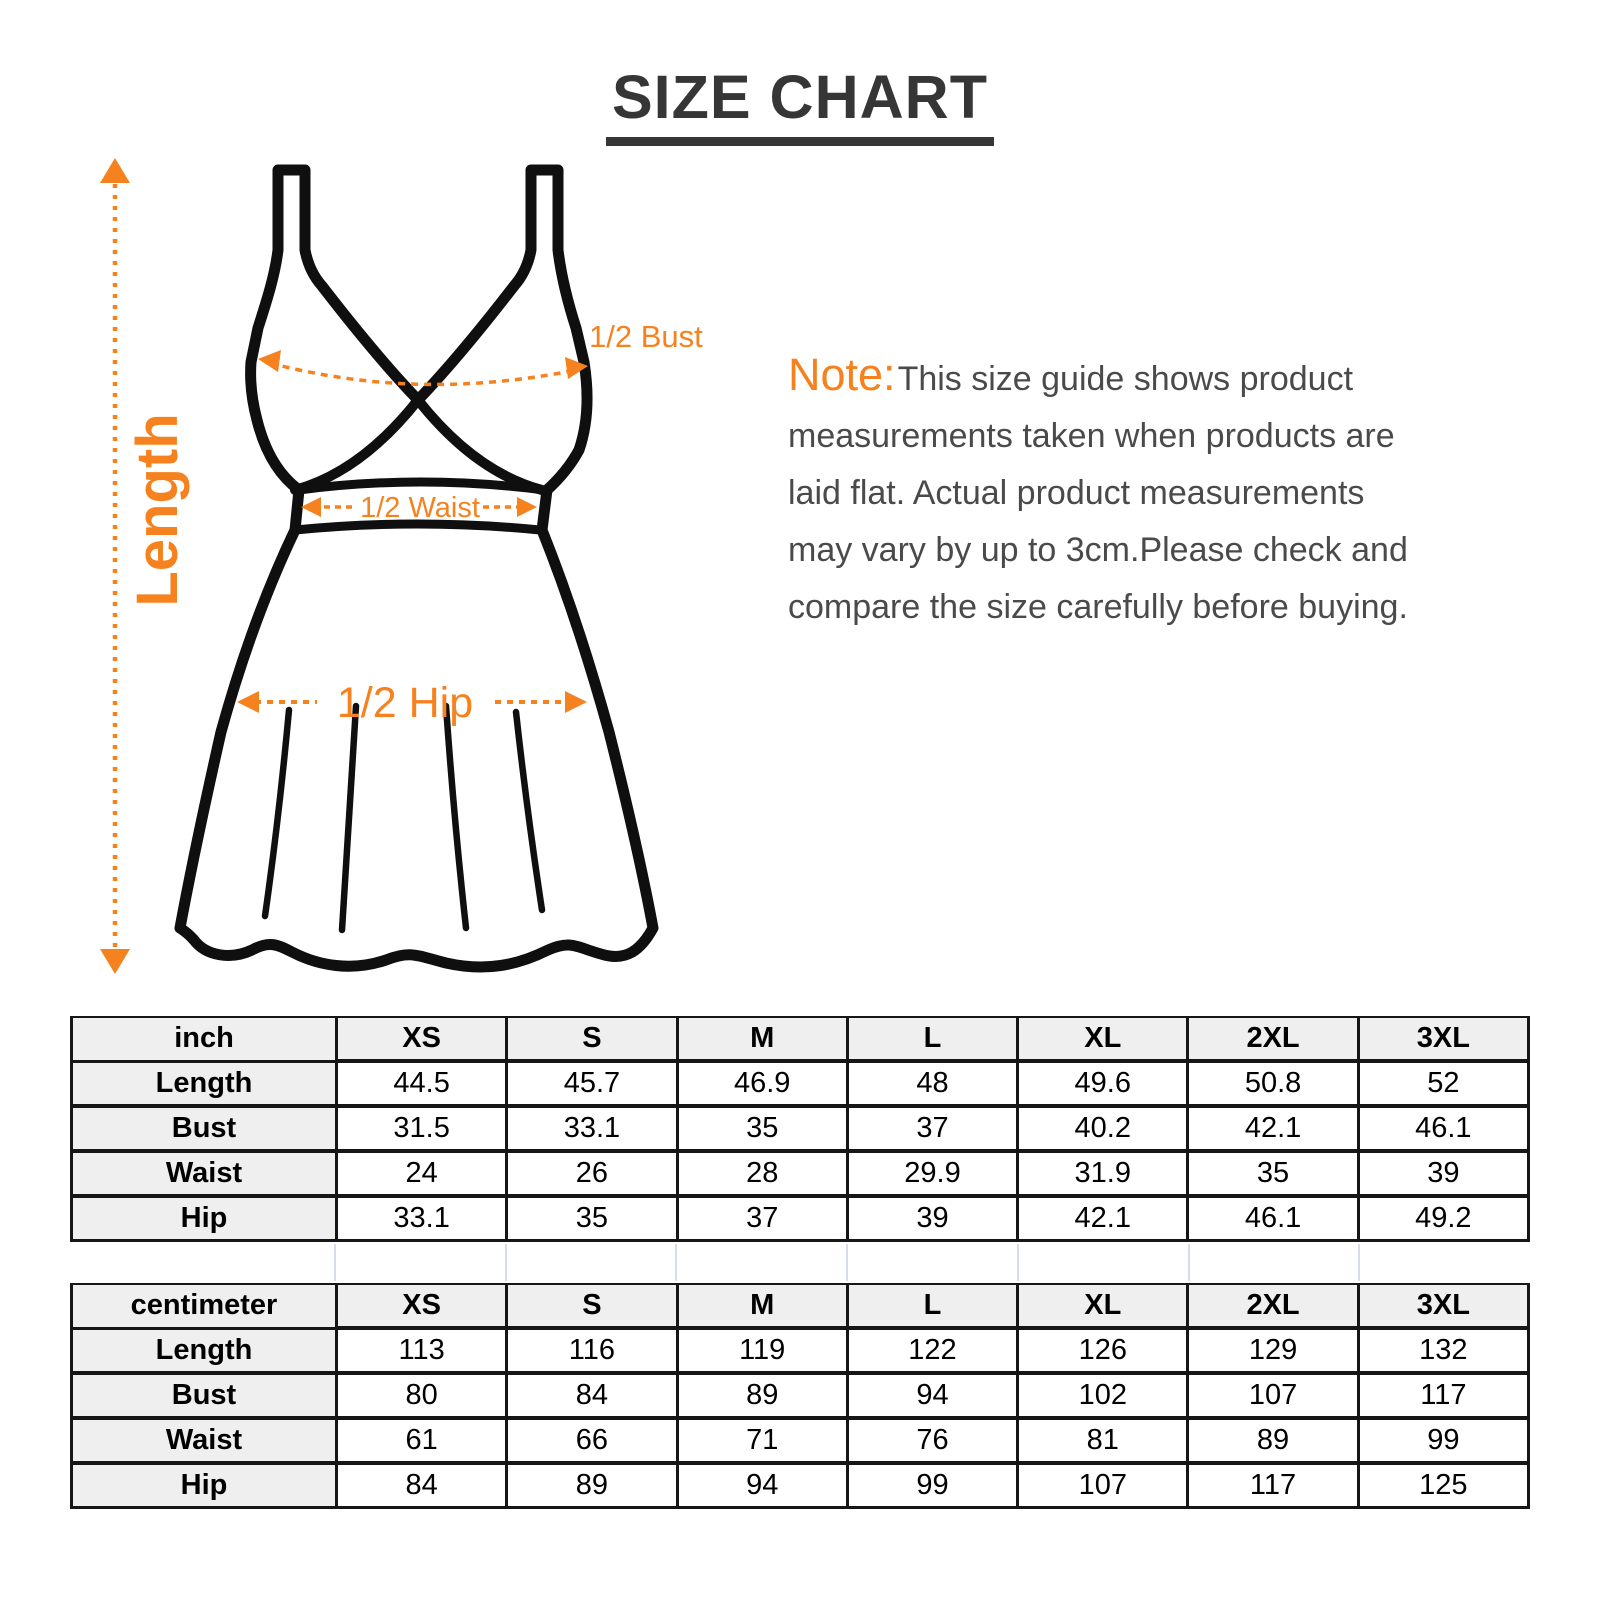  I want to click on measurement-cell: 126, so click(1103, 1350).